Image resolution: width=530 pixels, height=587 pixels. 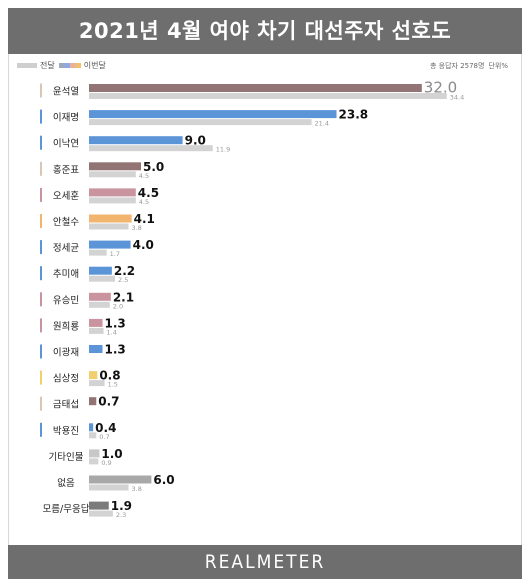 What do you see at coordinates (66, 483) in the screenshot?
I see `category-label: 없음` at bounding box center [66, 483].